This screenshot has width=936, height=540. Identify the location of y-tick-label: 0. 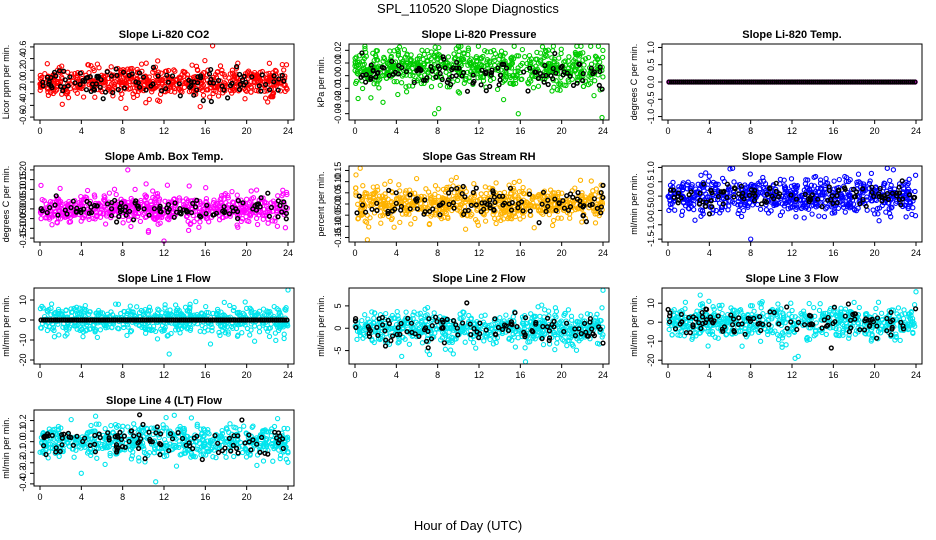
(23, 319).